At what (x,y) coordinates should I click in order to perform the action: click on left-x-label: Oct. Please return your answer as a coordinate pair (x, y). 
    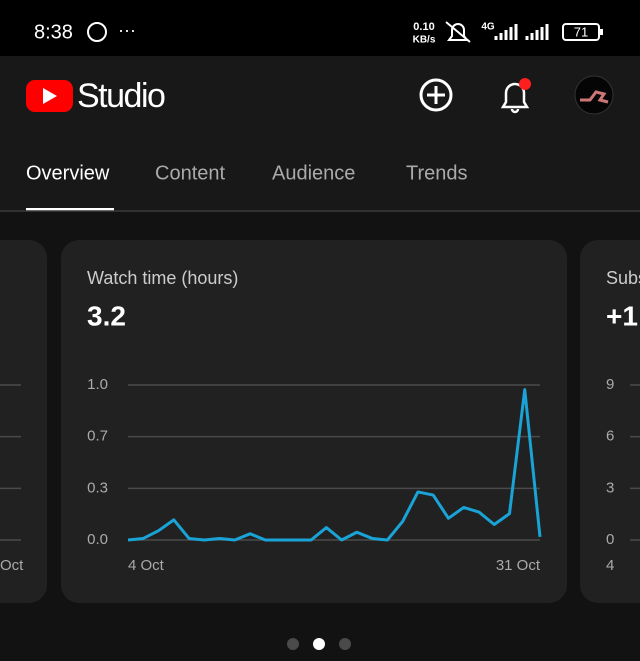
    Looking at the image, I should click on (12, 565).